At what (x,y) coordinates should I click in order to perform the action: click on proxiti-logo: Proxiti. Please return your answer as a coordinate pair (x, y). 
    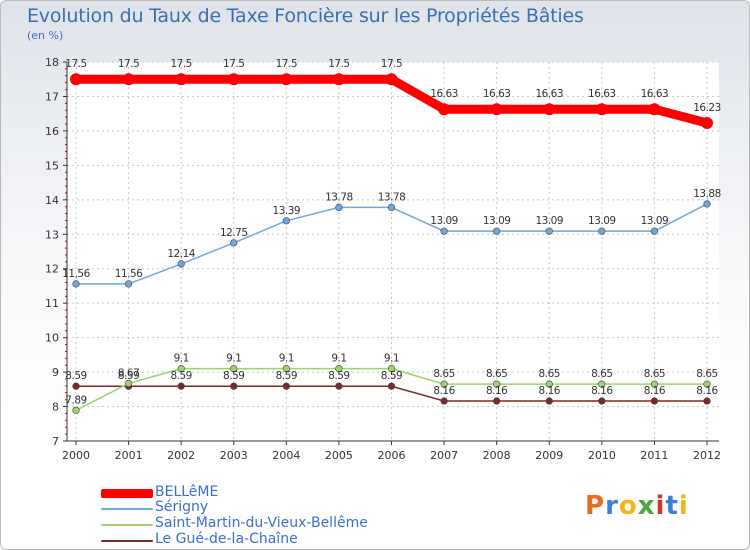
    Looking at the image, I should click on (637, 506).